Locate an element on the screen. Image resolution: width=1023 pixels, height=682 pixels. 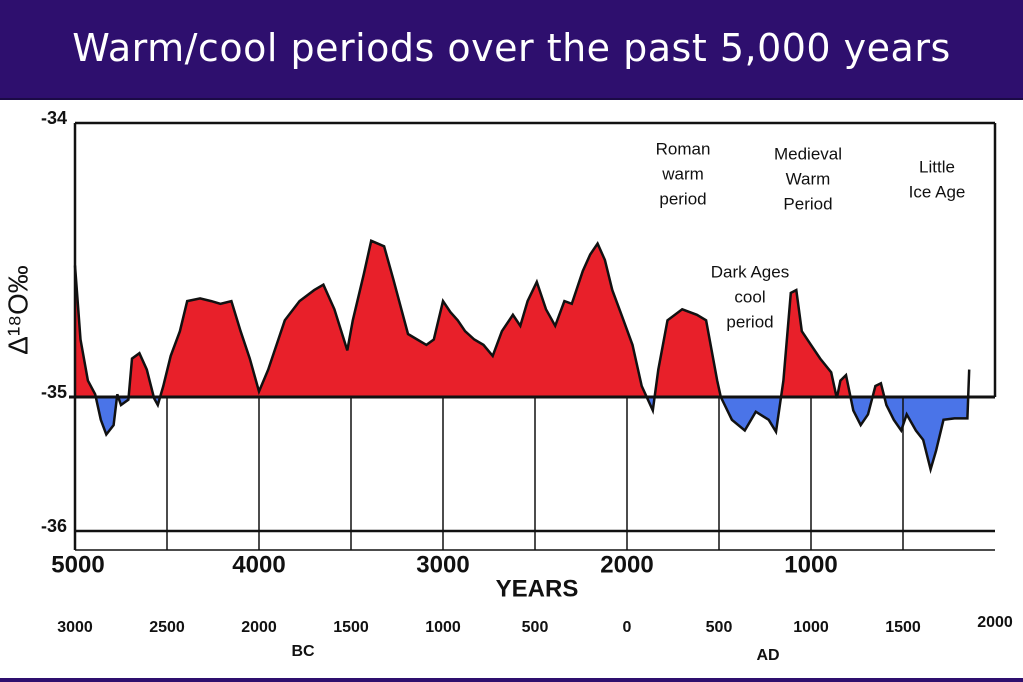
x-tick-label: 5000 is located at coordinates (77, 564).